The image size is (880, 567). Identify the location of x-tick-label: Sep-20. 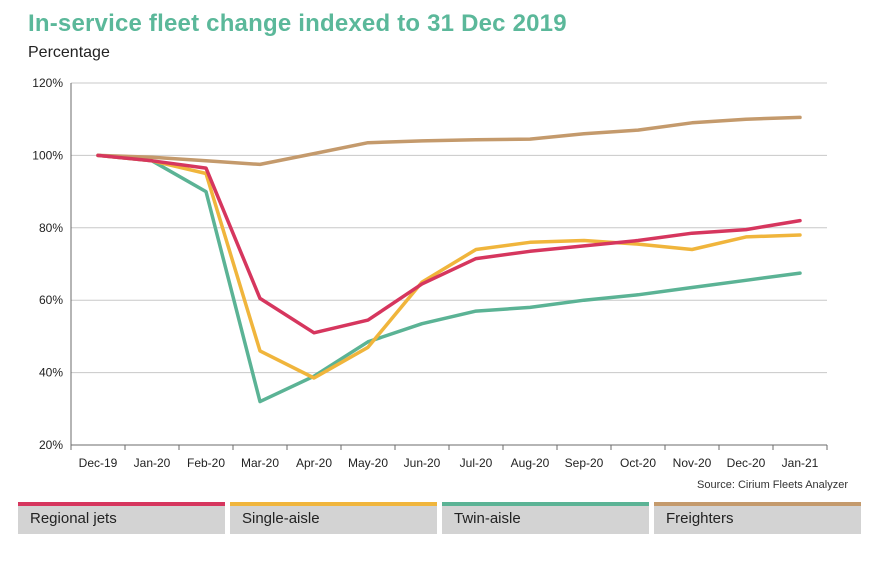
(584, 463).